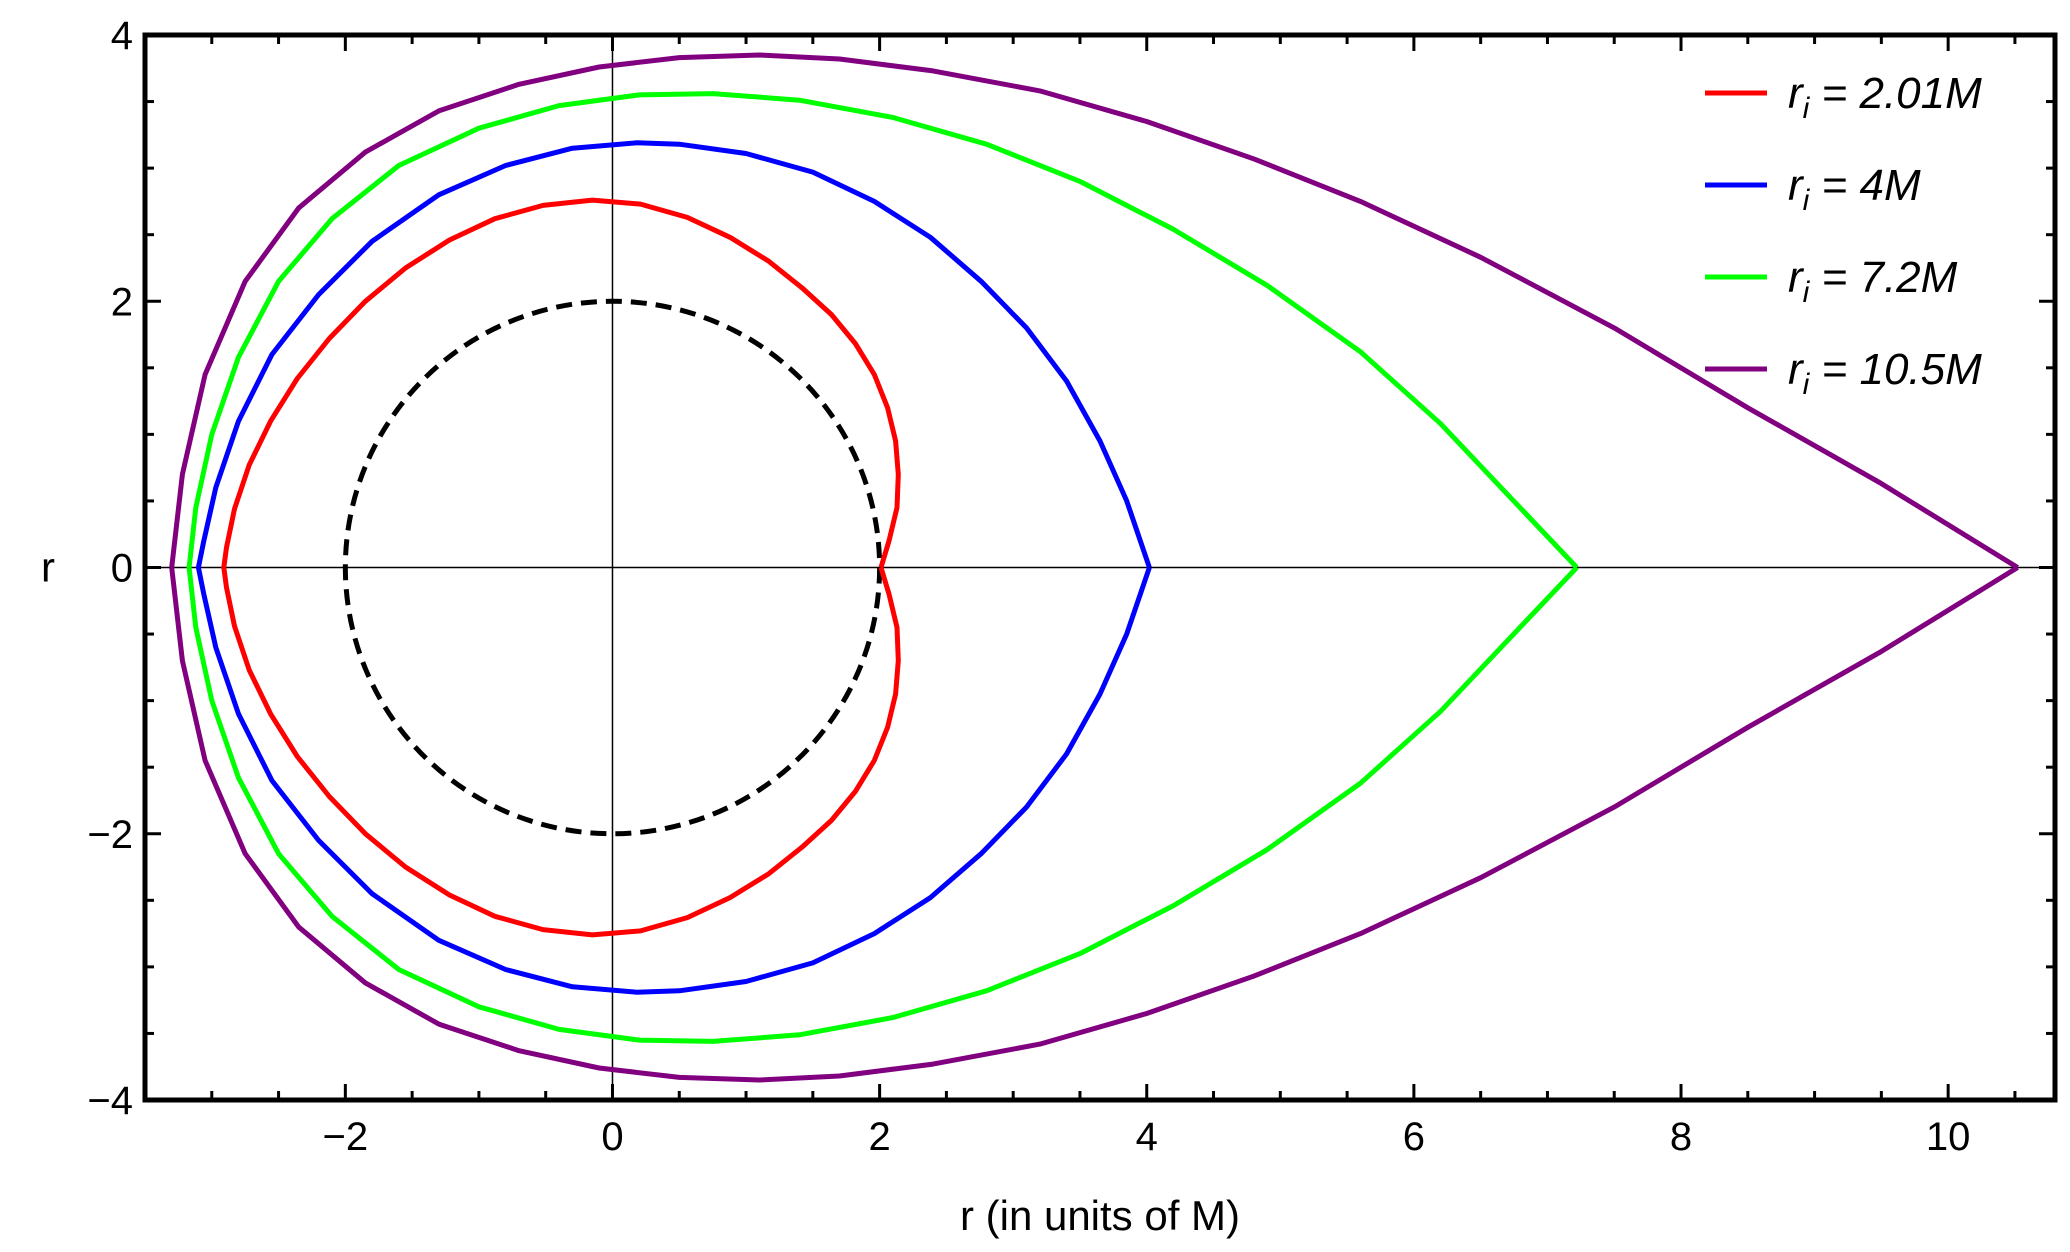 The height and width of the screenshot is (1252, 2070). What do you see at coordinates (1885, 97) in the screenshot?
I see `legend-entry-1: ri = 2.01M` at bounding box center [1885, 97].